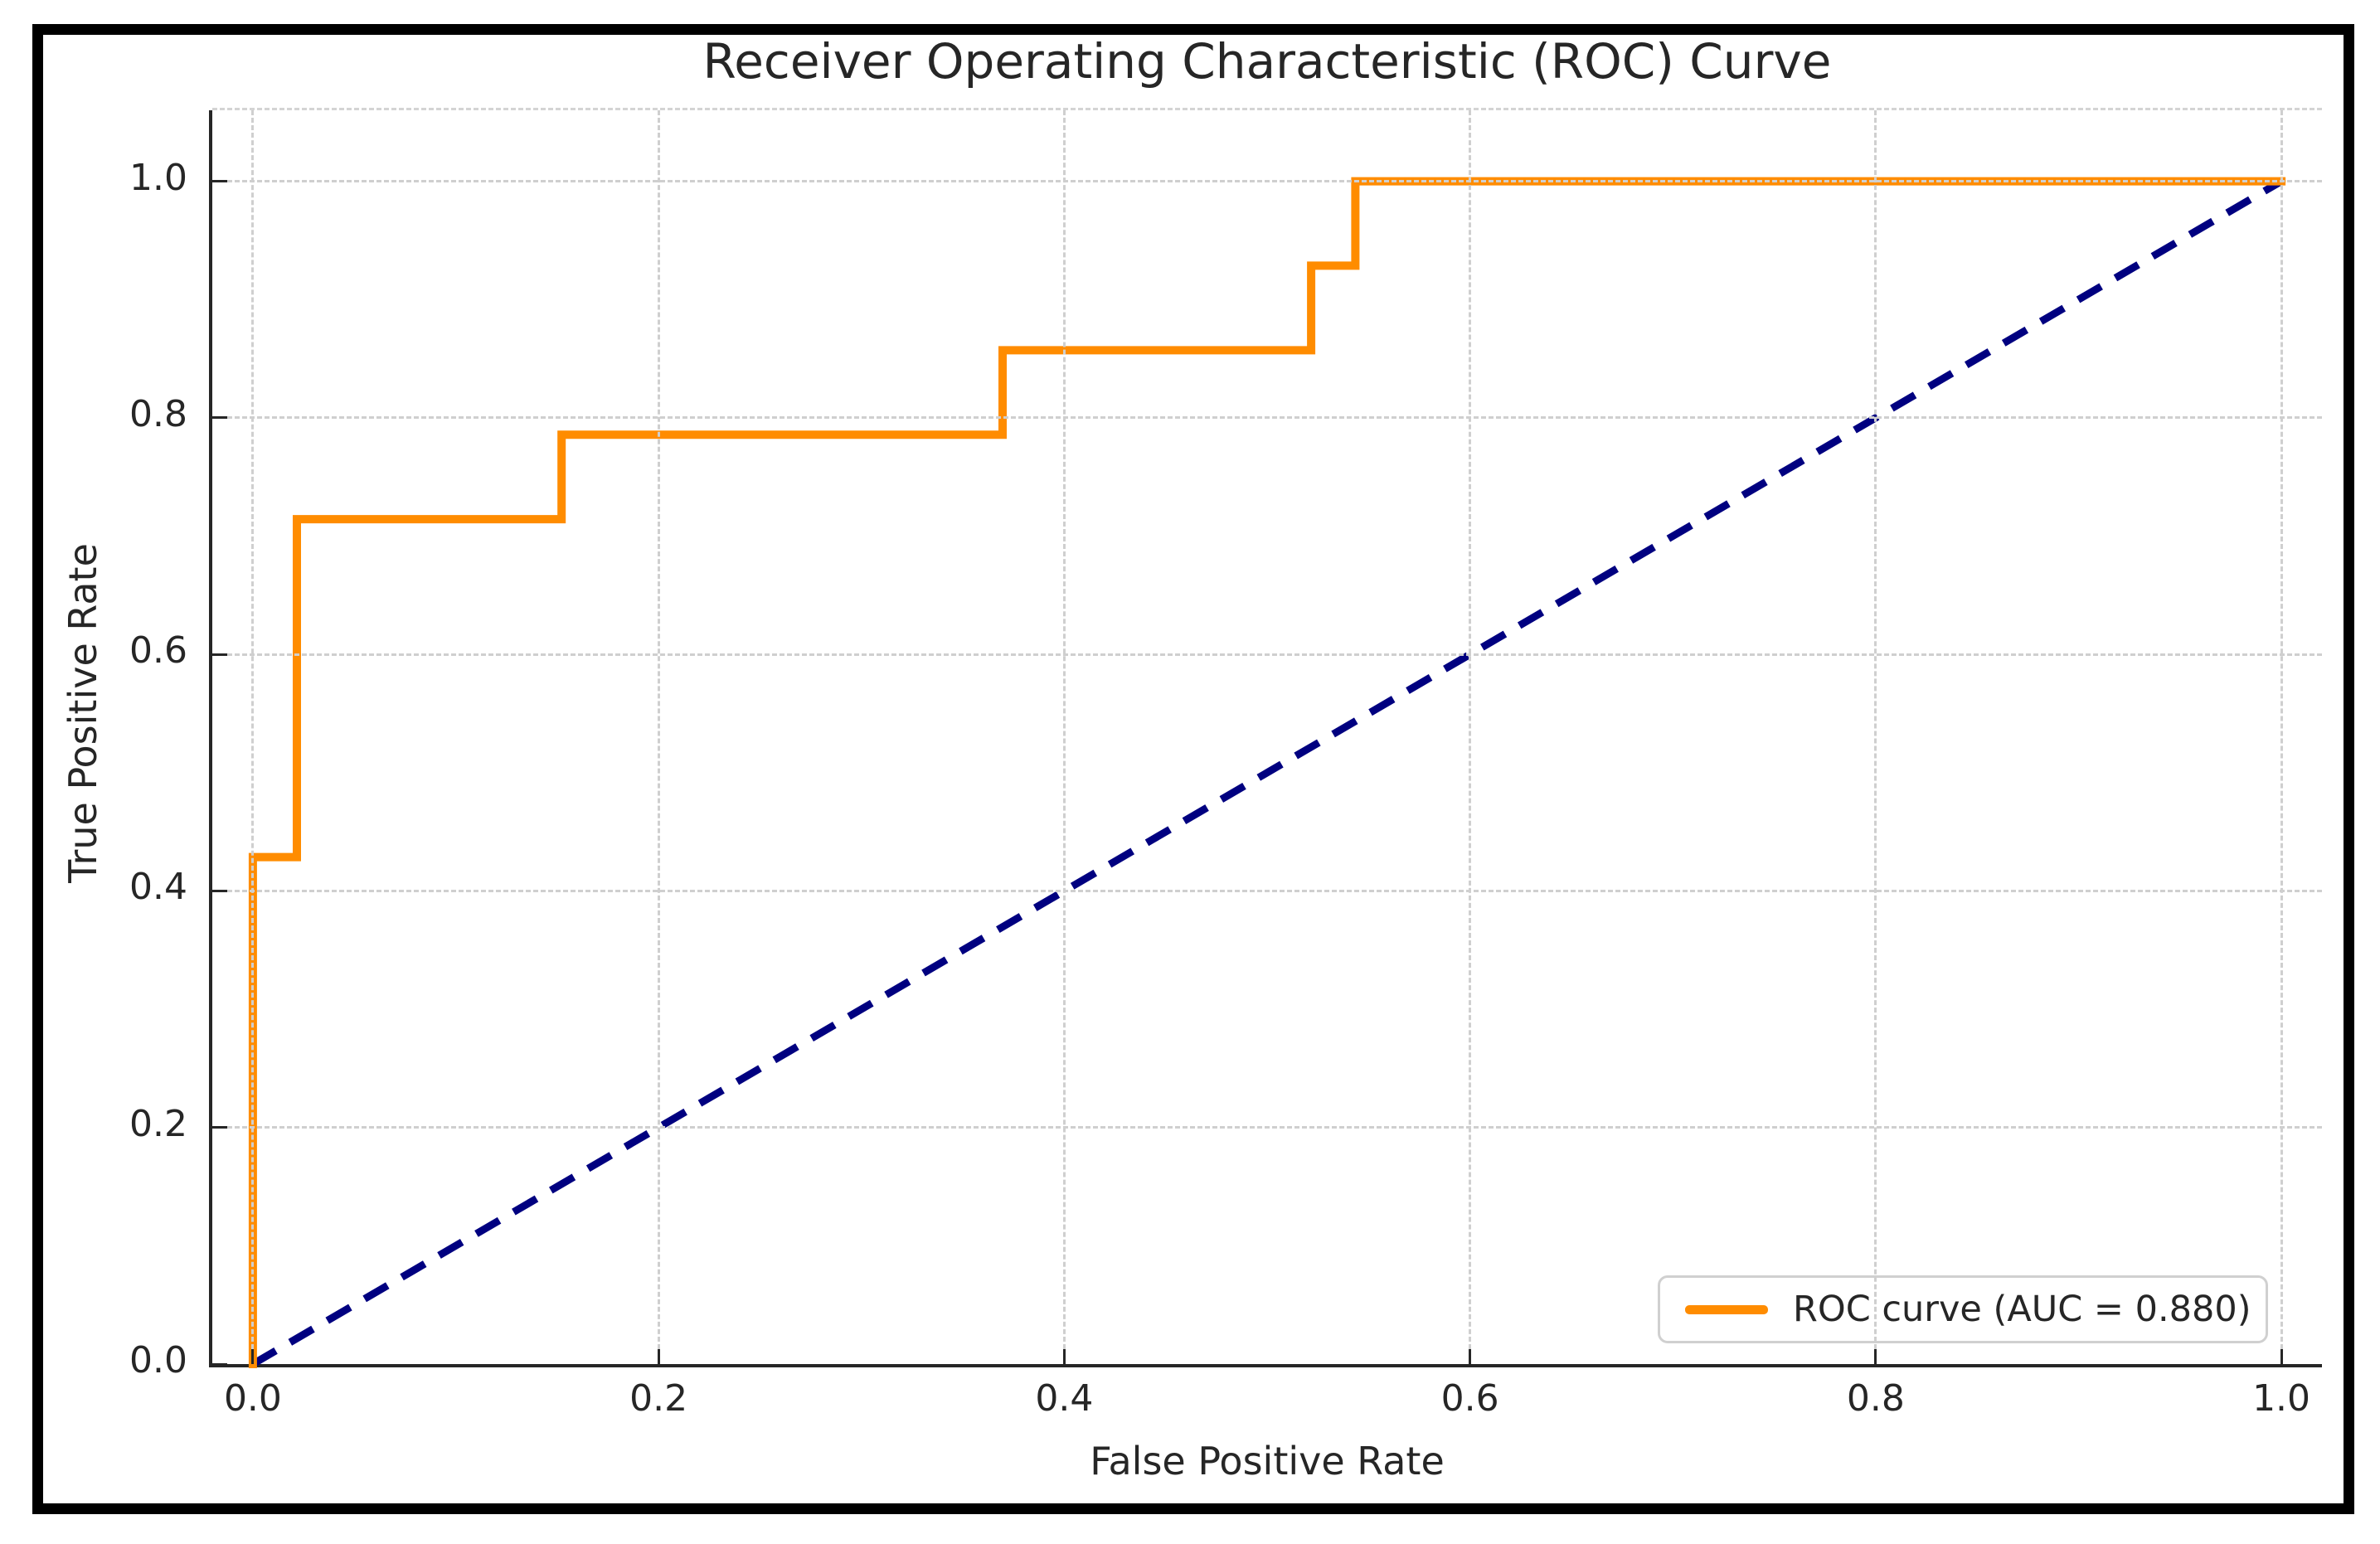  Describe the element at coordinates (158, 413) in the screenshot. I see `y-tick-label: 0.8` at that location.